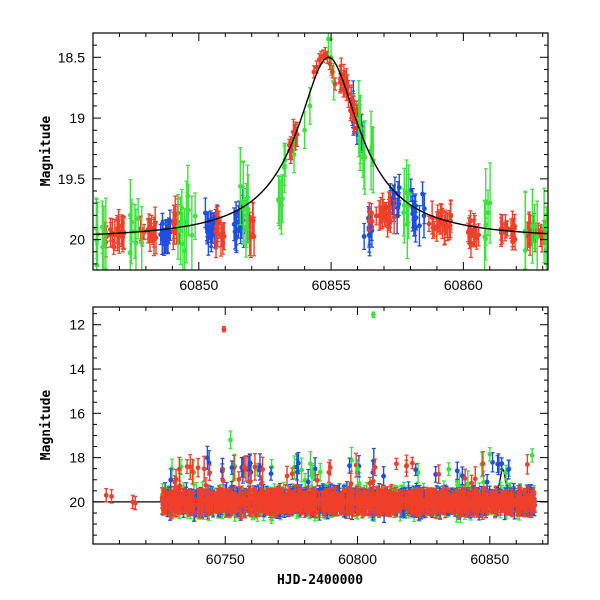 The width and height of the screenshot is (600, 600). What do you see at coordinates (463, 285) in the screenshot?
I see `x-tick-label: 60860` at bounding box center [463, 285].